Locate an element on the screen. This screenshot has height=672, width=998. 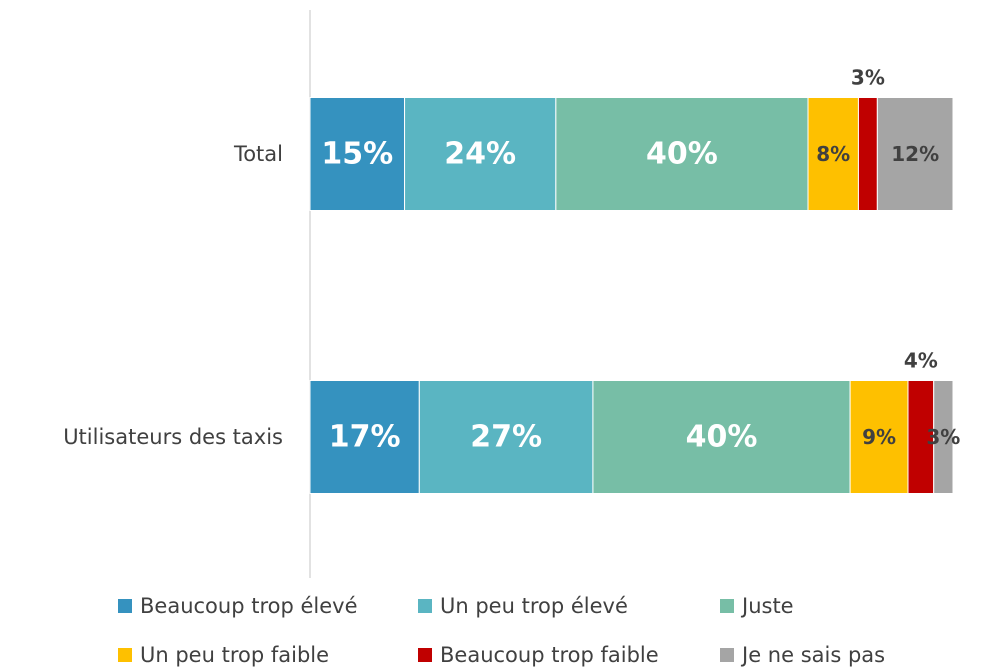
legend-label: Un peu trop faible is located at coordinates (234, 655).